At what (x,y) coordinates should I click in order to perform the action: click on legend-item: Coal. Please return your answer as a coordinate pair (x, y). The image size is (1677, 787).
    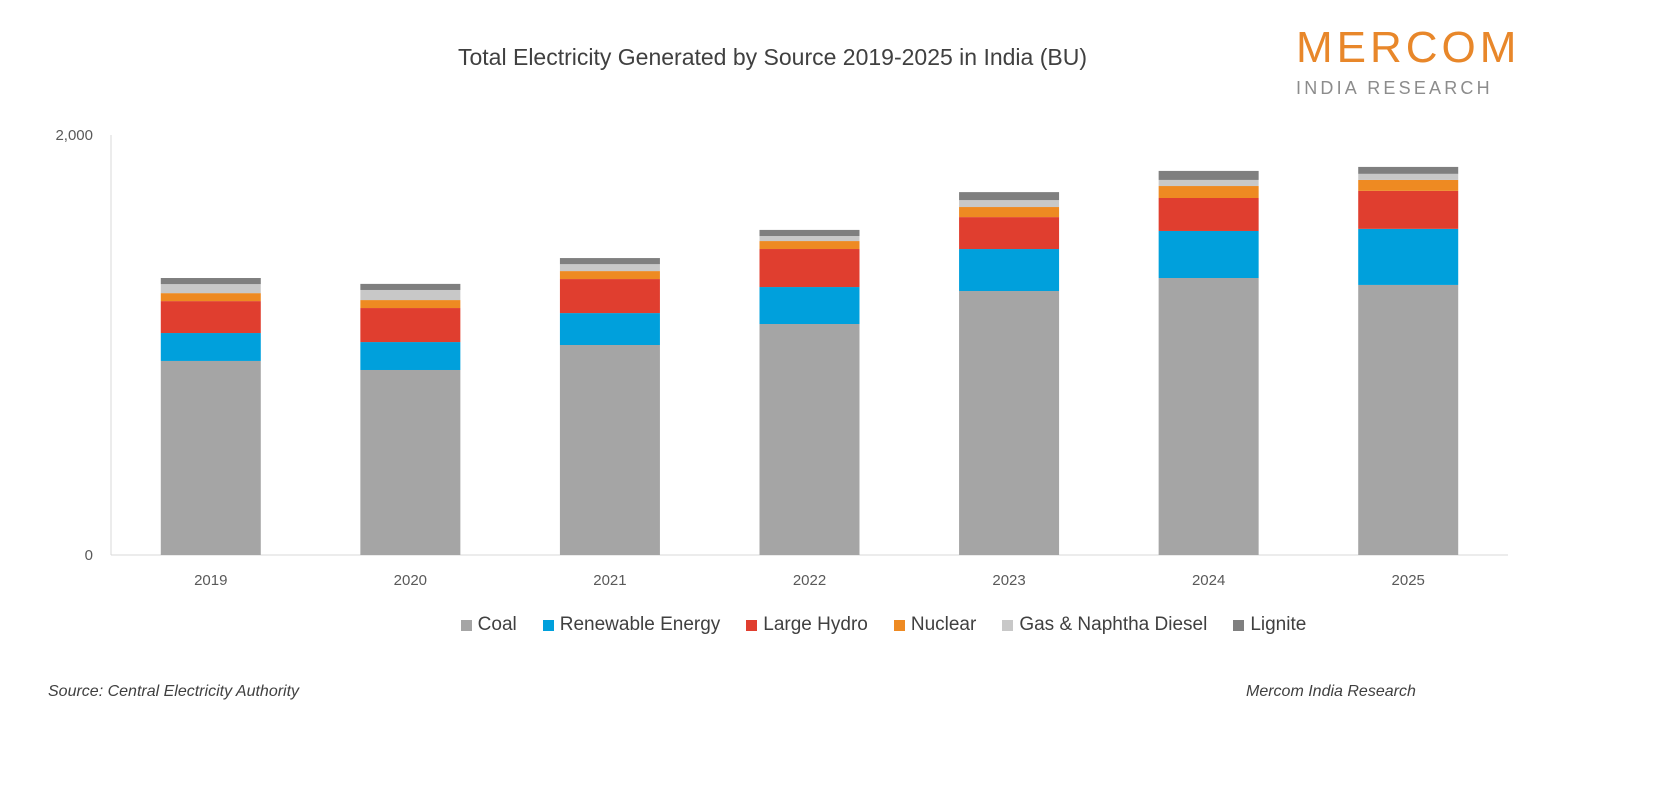
    Looking at the image, I should click on (488, 625).